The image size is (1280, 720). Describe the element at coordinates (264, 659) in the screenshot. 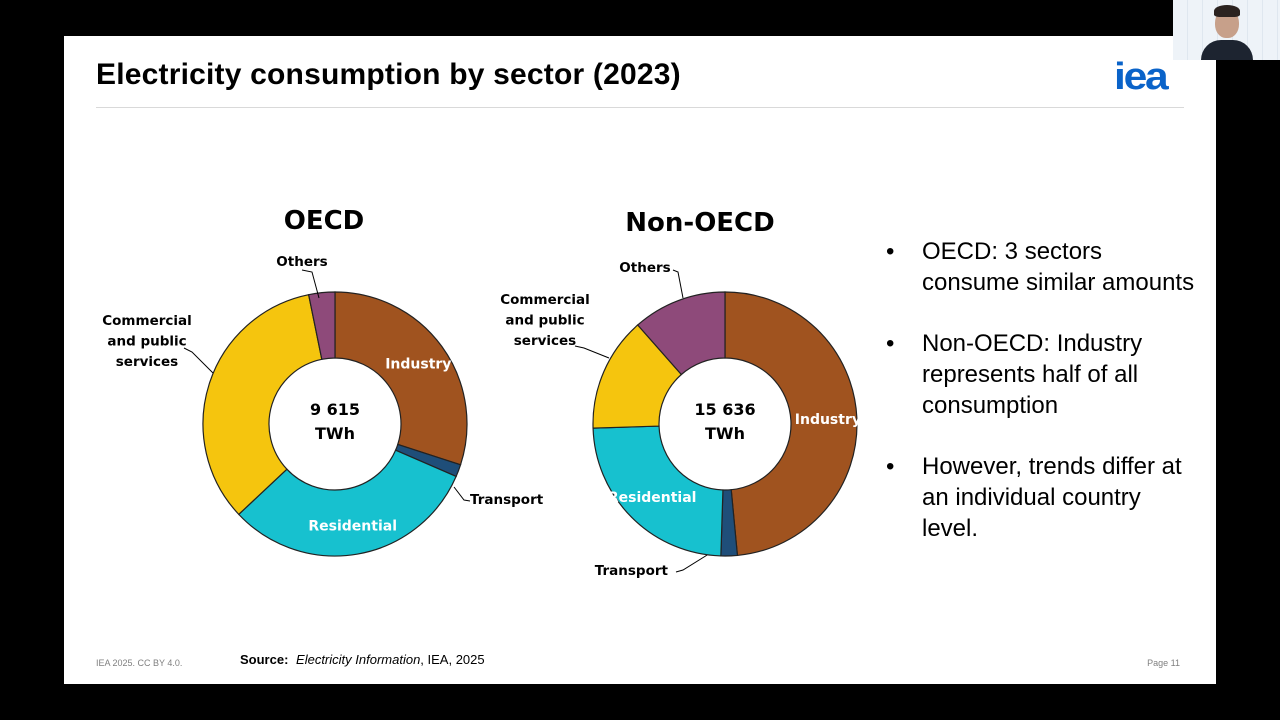

I see `source-label: Source:` at that location.